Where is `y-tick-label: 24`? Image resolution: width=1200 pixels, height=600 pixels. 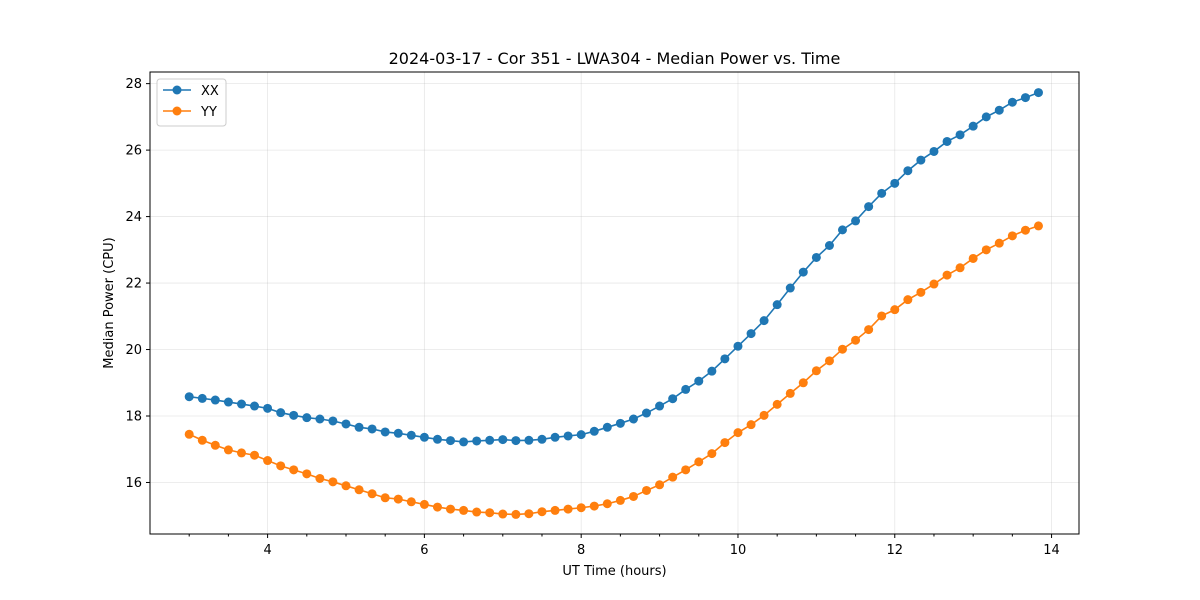 y-tick-label: 24 is located at coordinates (133, 217).